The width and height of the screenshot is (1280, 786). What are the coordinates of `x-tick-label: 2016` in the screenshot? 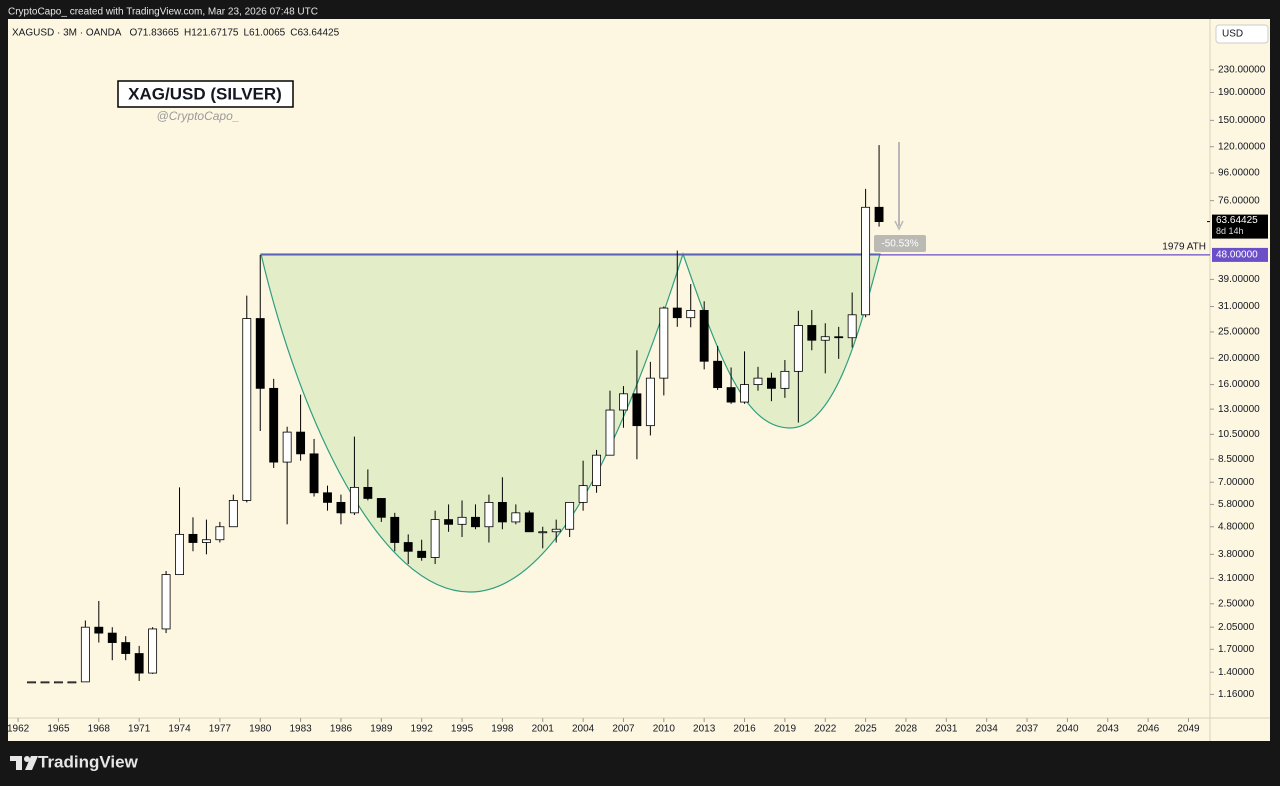 It's located at (744, 729).